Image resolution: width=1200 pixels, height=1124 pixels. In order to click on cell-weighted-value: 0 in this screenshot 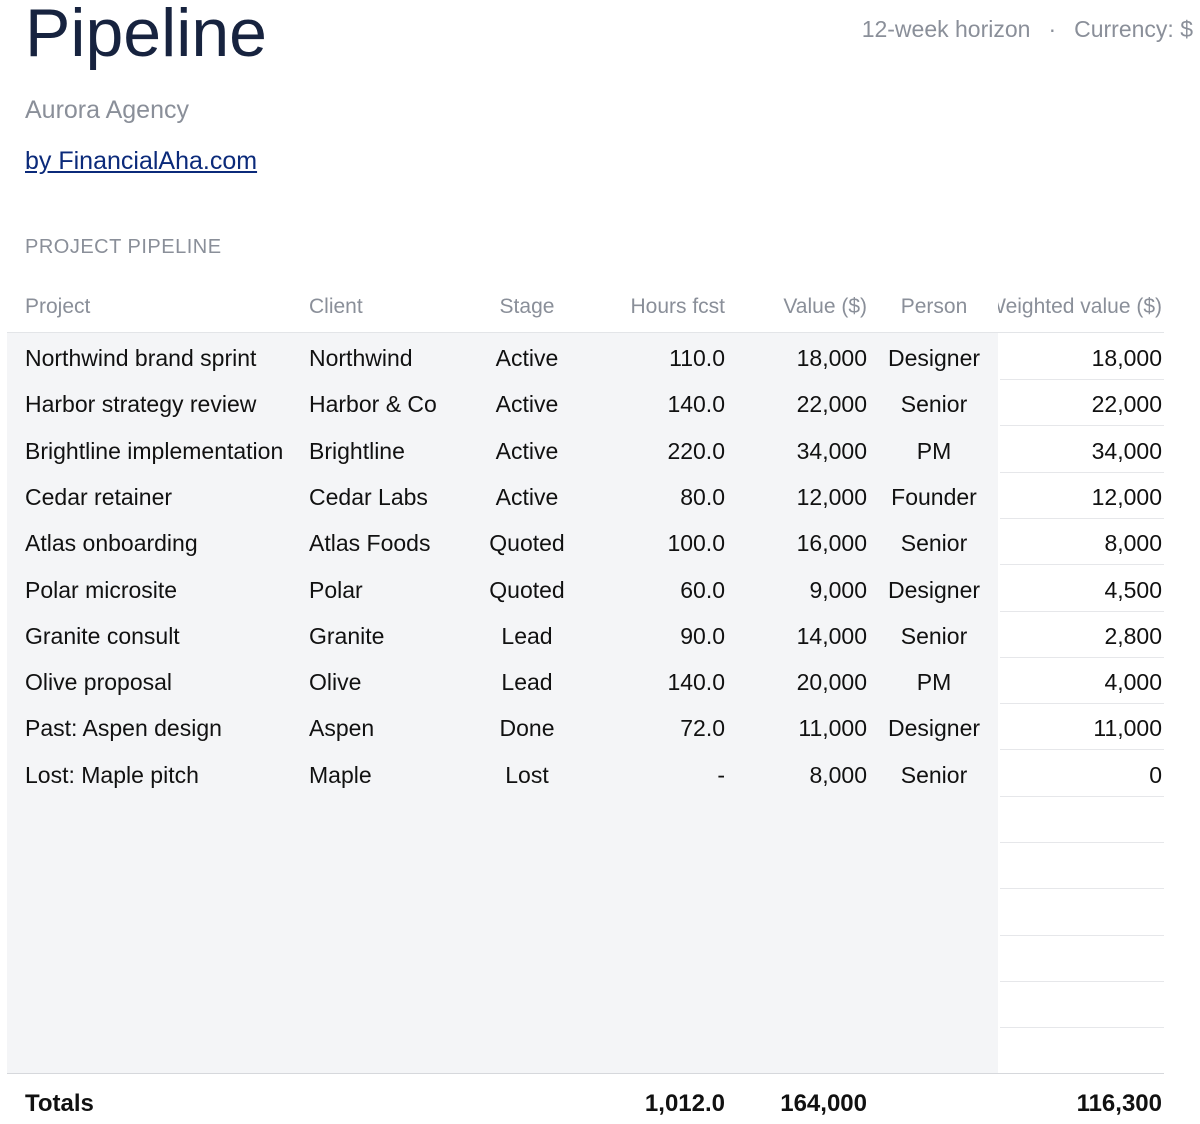, I will do `click(1155, 774)`.